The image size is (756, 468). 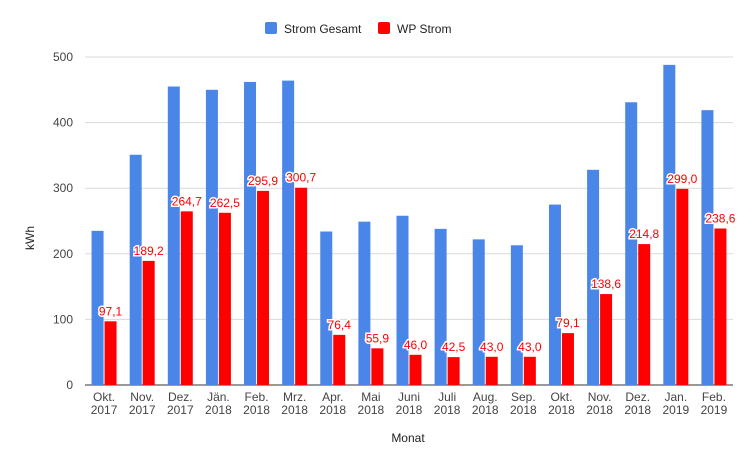 What do you see at coordinates (454, 347) in the screenshot?
I see `data-label-wp-strom: 42,5` at bounding box center [454, 347].